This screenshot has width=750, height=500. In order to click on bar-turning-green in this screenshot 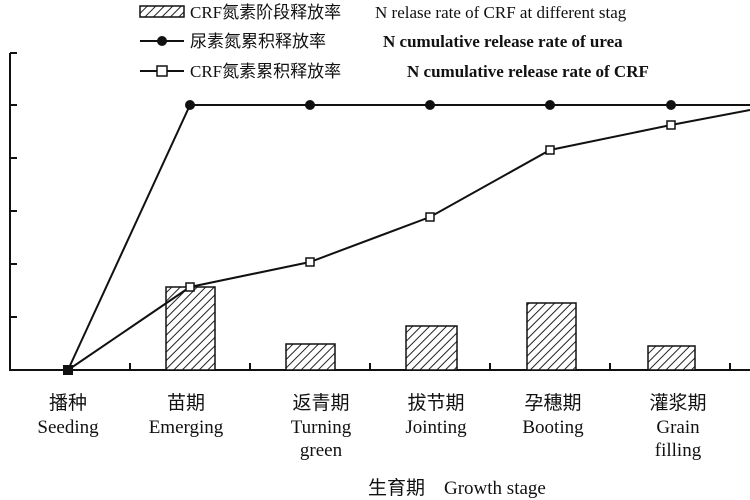, I will do `click(310, 357)`.